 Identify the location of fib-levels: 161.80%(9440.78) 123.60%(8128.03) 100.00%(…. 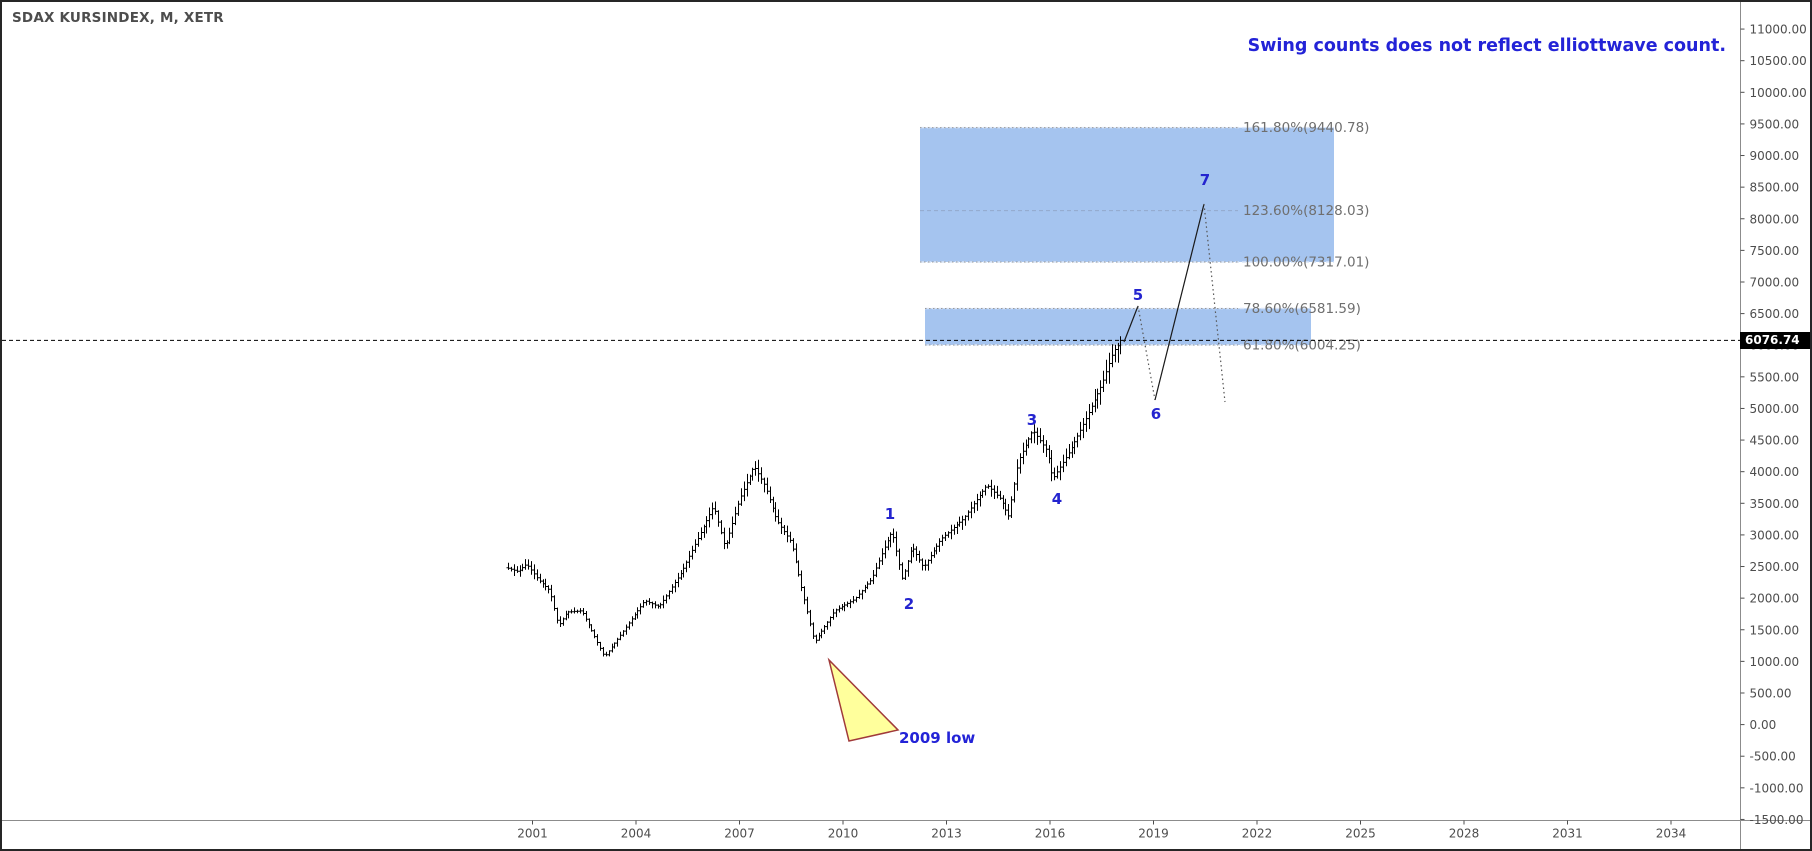
(1144, 236).